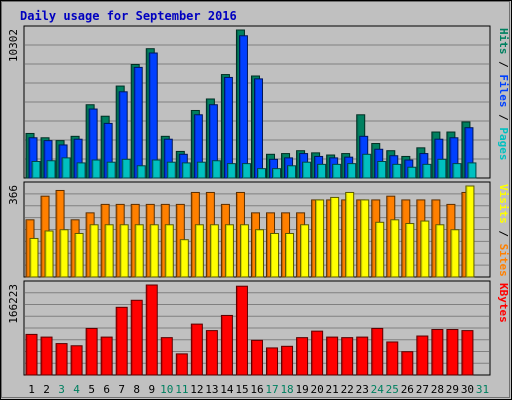 The height and width of the screenshot is (405, 512). Describe the element at coordinates (271, 389) in the screenshot. I see `x-tick-label-day-17: 17` at that location.